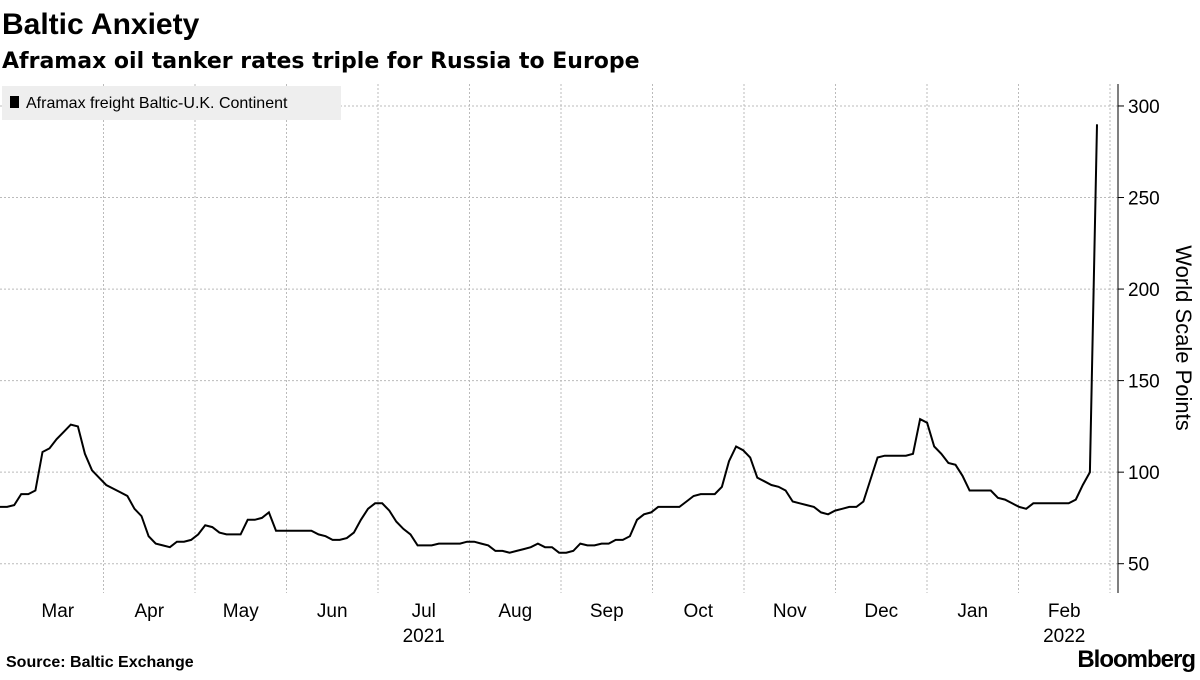 This screenshot has height=680, width=1200. What do you see at coordinates (332, 611) in the screenshot?
I see `x-tick-label: Jun` at bounding box center [332, 611].